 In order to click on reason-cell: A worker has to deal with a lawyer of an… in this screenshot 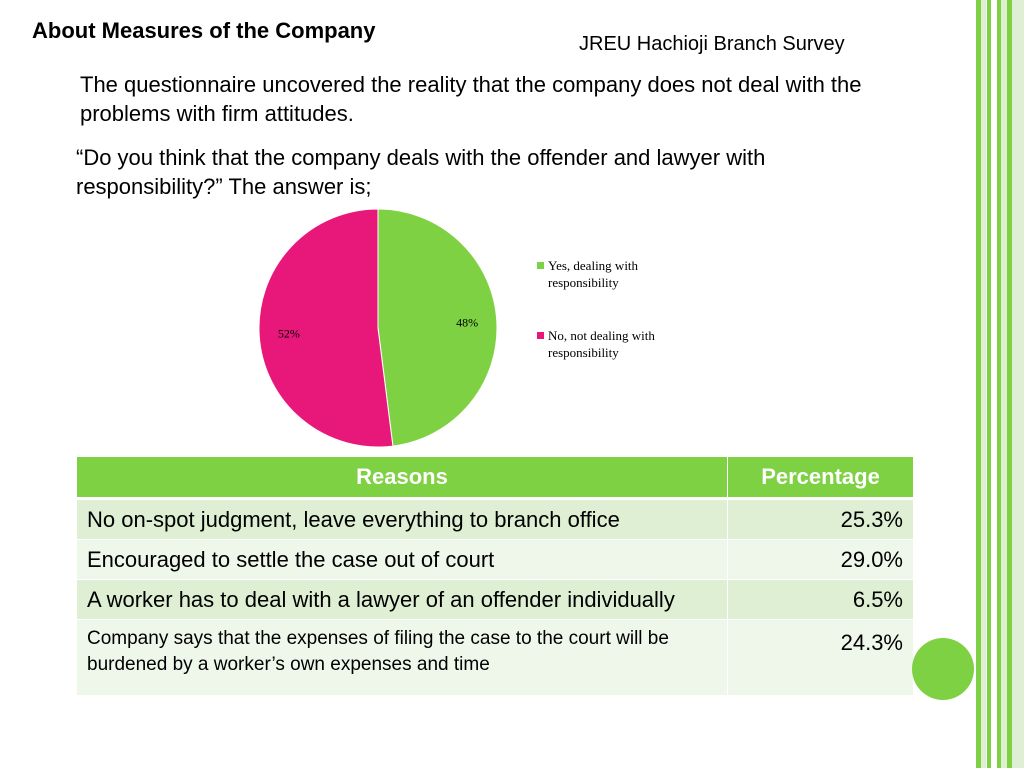, I will do `click(402, 599)`.